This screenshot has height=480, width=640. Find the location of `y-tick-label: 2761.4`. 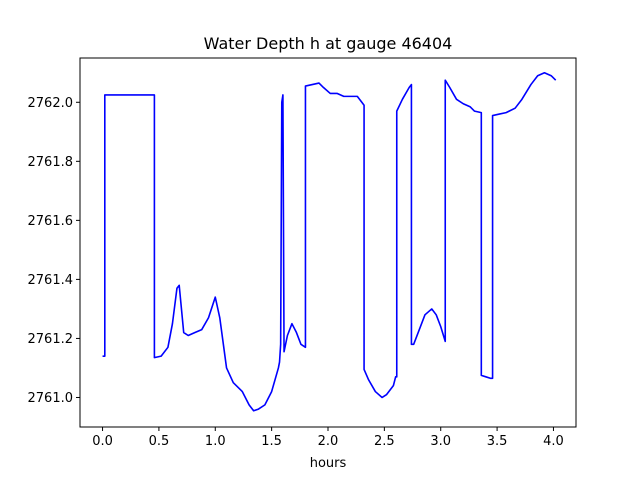

y-tick-label: 2761.4 is located at coordinates (51, 280).